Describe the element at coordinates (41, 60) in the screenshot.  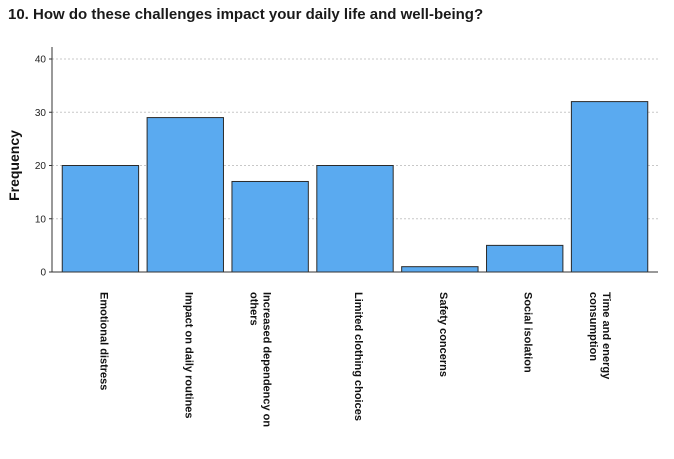
I see `y-tick-label: 40` at that location.